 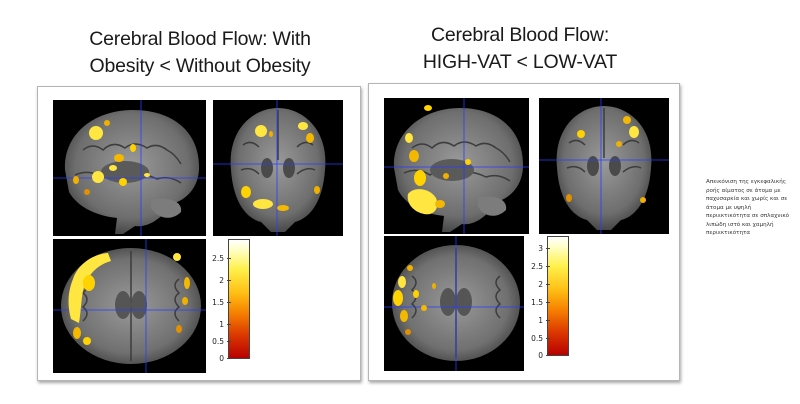 What do you see at coordinates (454, 303) in the screenshot?
I see `axial-view-right` at bounding box center [454, 303].